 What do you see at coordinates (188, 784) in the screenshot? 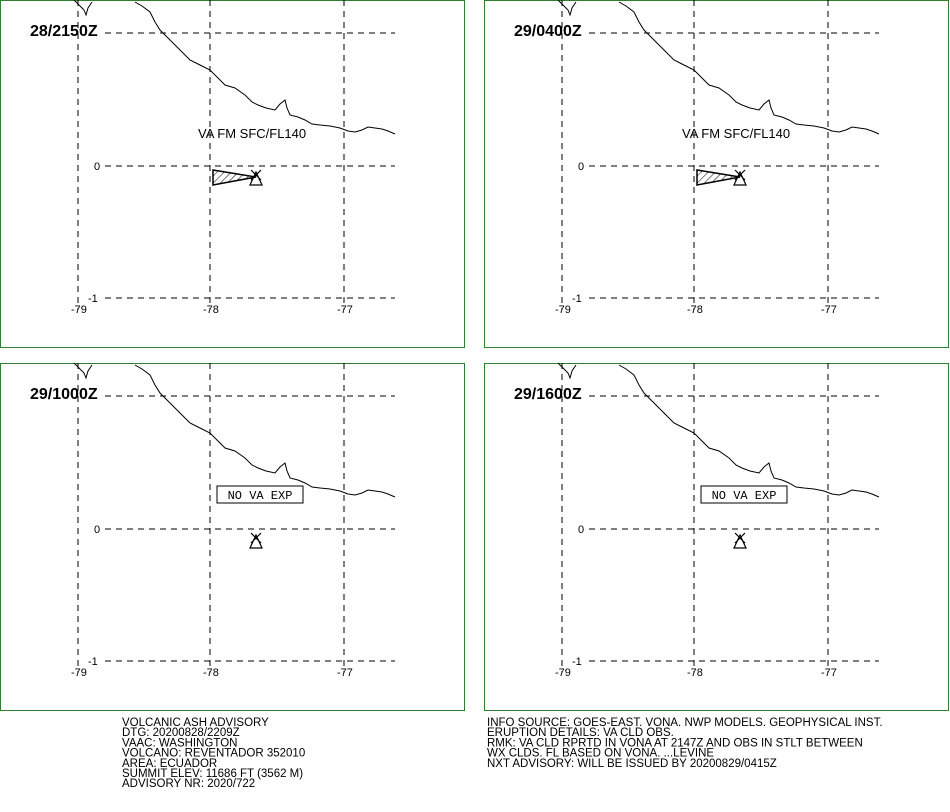
I see `advisory-text: ADVISORY NR: 2020/722` at bounding box center [188, 784].